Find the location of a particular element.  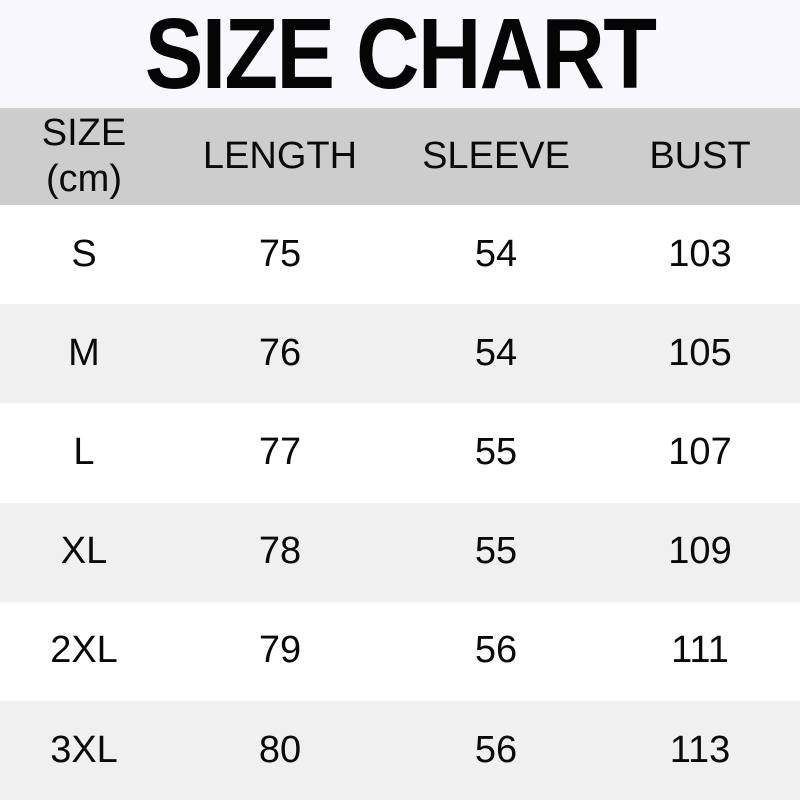

table-row-3xl: 3XL 80 56 113 is located at coordinates (400, 750).